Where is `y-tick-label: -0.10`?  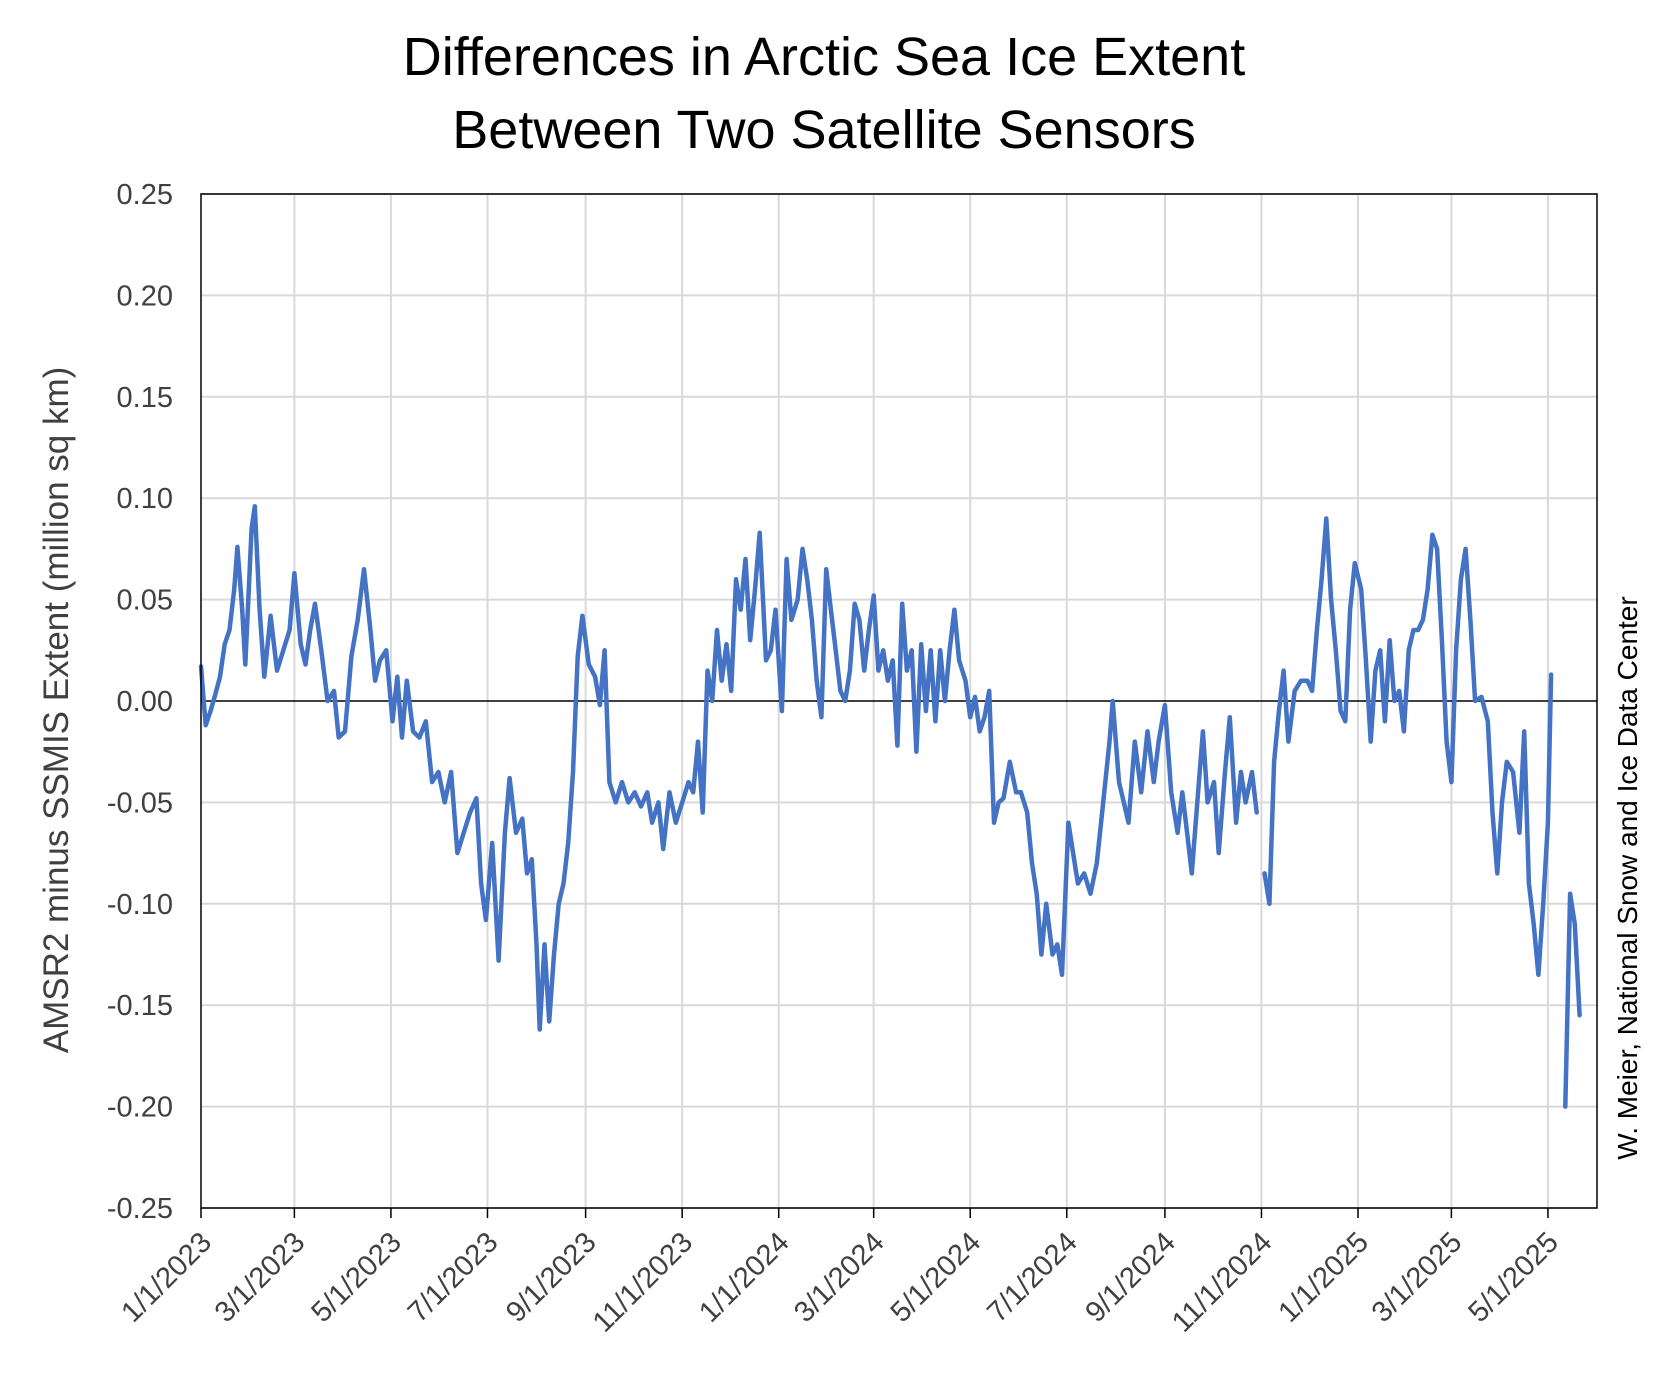
y-tick-label: -0.10 is located at coordinates (140, 905).